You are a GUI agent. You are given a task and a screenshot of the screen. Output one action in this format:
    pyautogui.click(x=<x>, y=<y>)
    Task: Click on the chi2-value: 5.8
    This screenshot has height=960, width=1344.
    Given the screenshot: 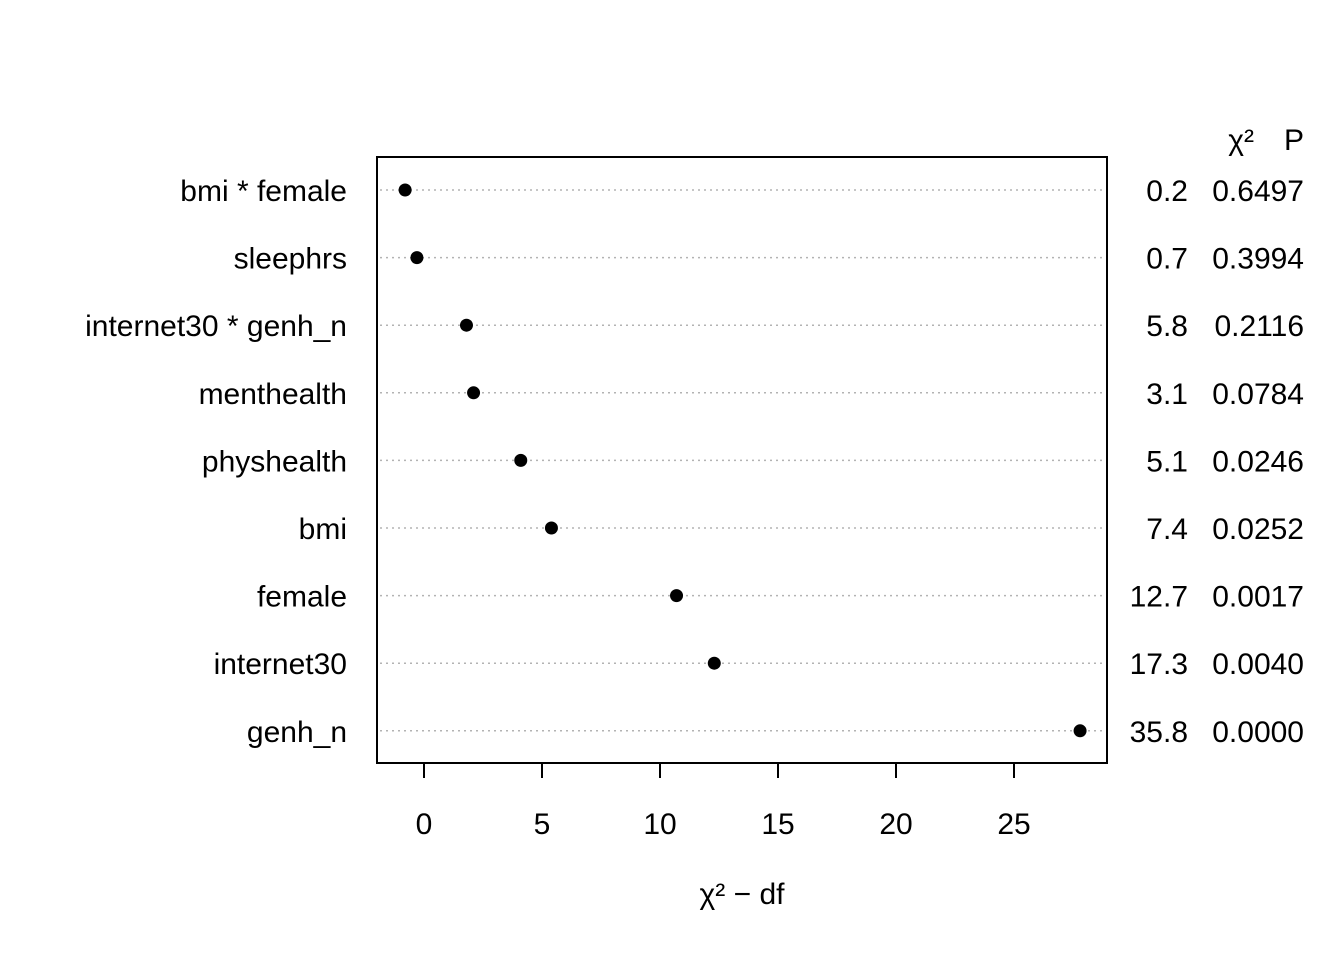 What is the action you would take?
    pyautogui.click(x=1167, y=326)
    